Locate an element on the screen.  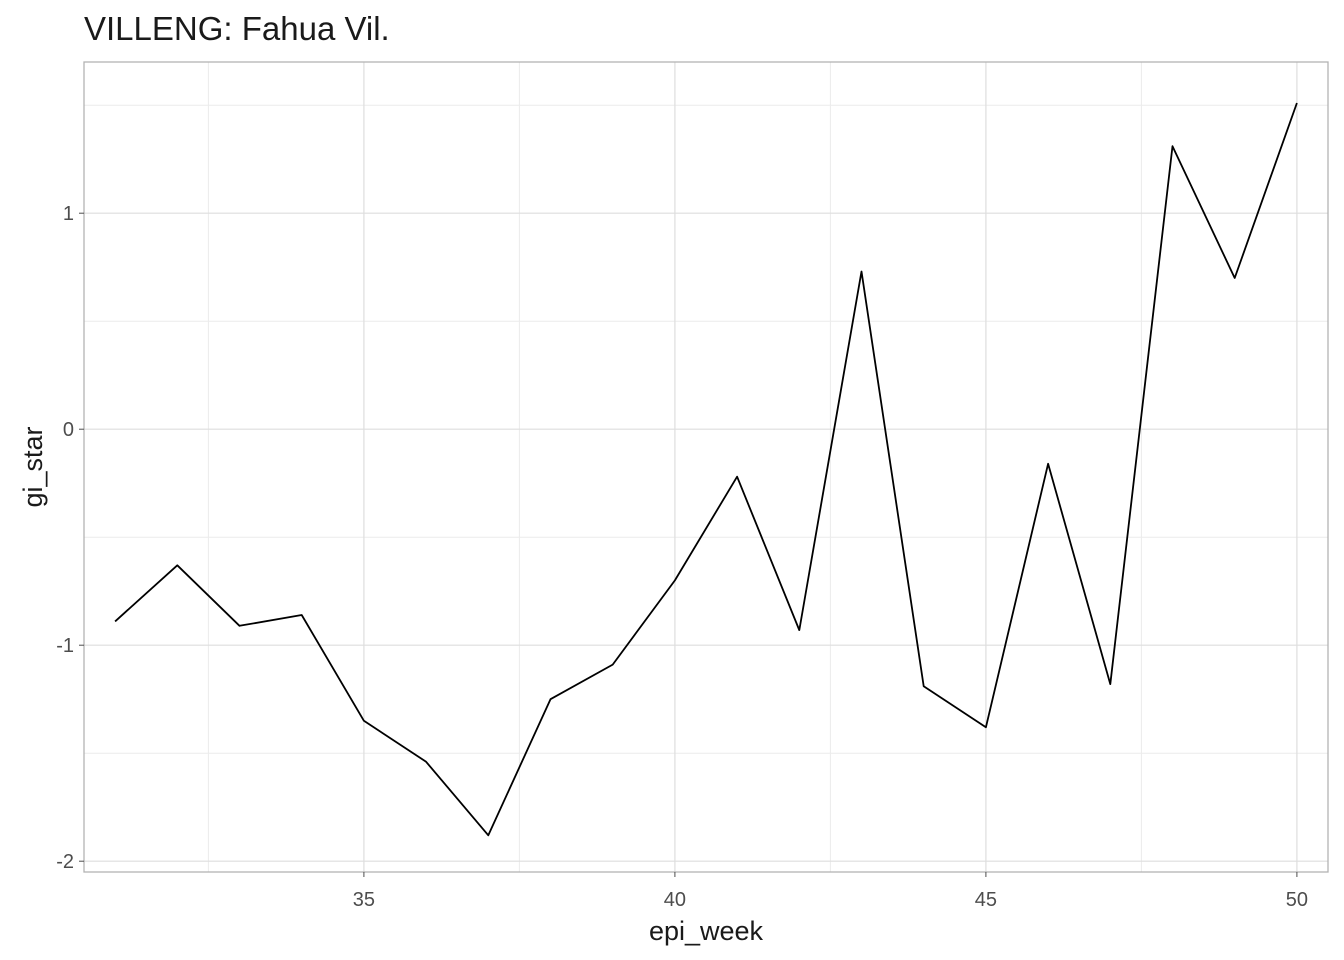
y-tick-label: -2 is located at coordinates (65, 862).